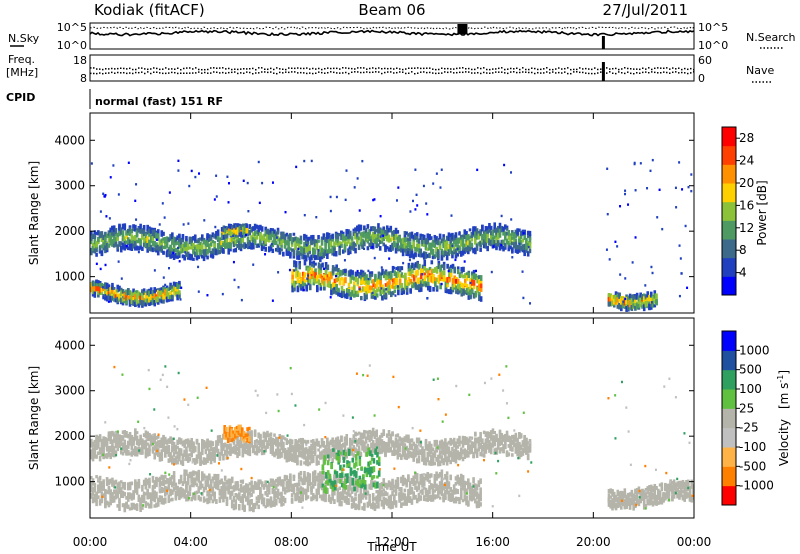  I want to click on freq-tick-bottom: 8, so click(83, 78).